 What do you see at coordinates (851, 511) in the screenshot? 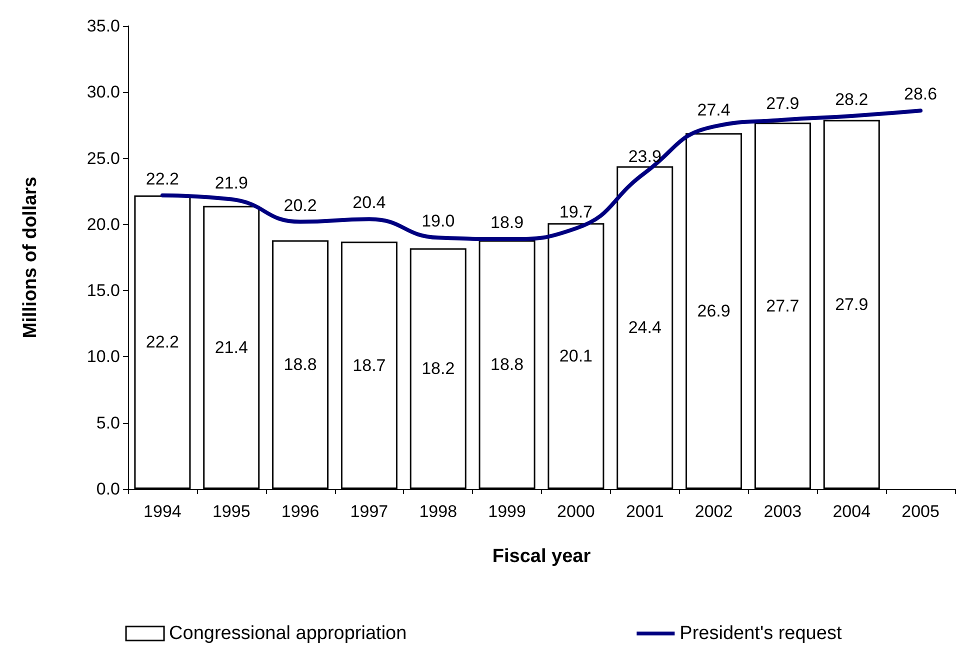
I see `x-tick-label: 2004` at bounding box center [851, 511].